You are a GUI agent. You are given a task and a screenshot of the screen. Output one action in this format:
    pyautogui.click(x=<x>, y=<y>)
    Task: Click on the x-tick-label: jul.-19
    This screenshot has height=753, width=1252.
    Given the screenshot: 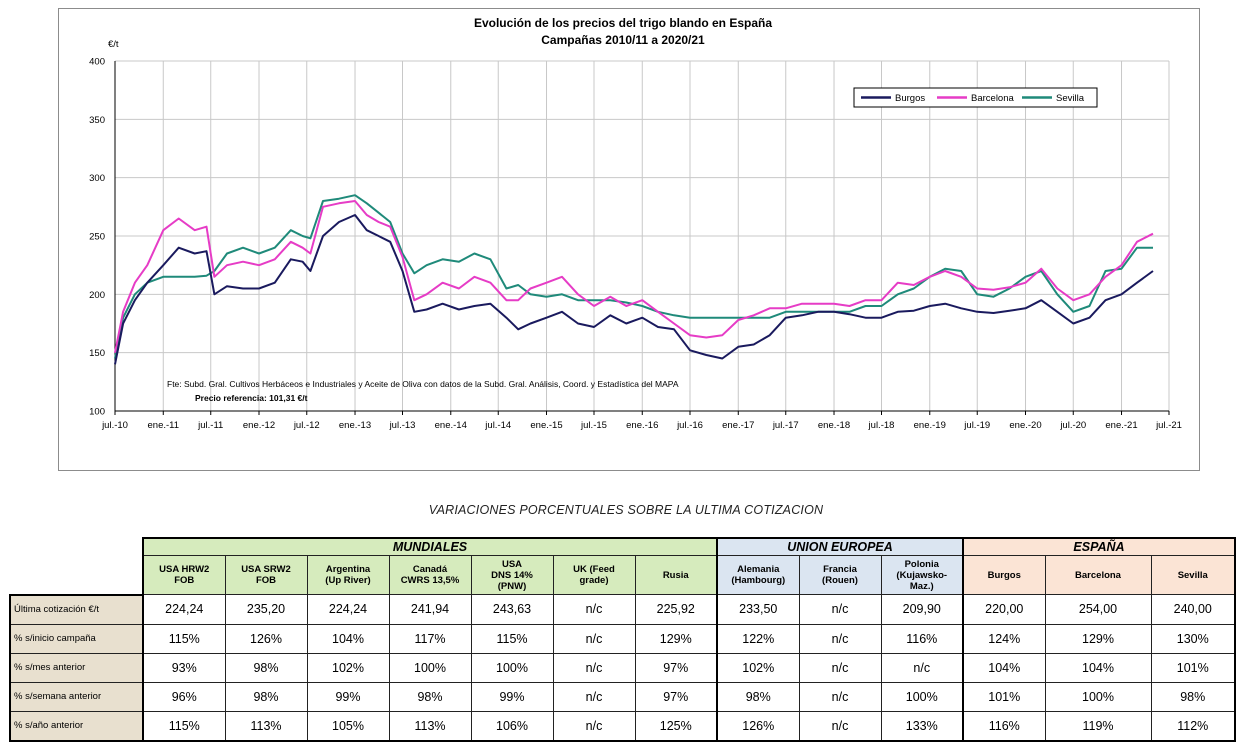 What is the action you would take?
    pyautogui.click(x=976, y=425)
    